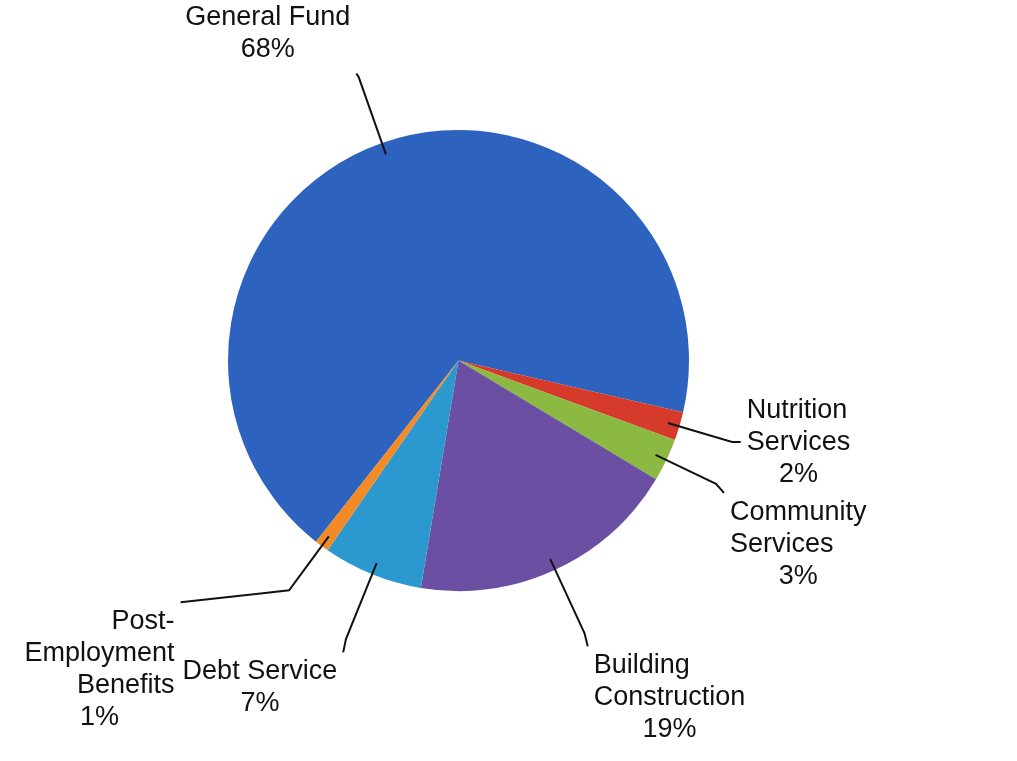  Describe the element at coordinates (798, 424) in the screenshot. I see `slice-label: Nutrition Services` at that location.